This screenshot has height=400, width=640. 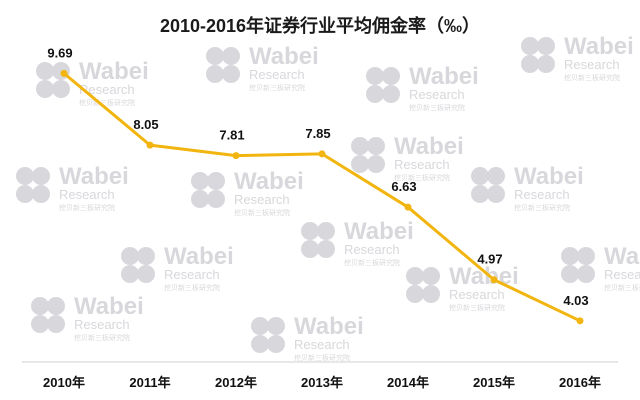 What do you see at coordinates (575, 300) in the screenshot?
I see `data-label: 4.03` at bounding box center [575, 300].